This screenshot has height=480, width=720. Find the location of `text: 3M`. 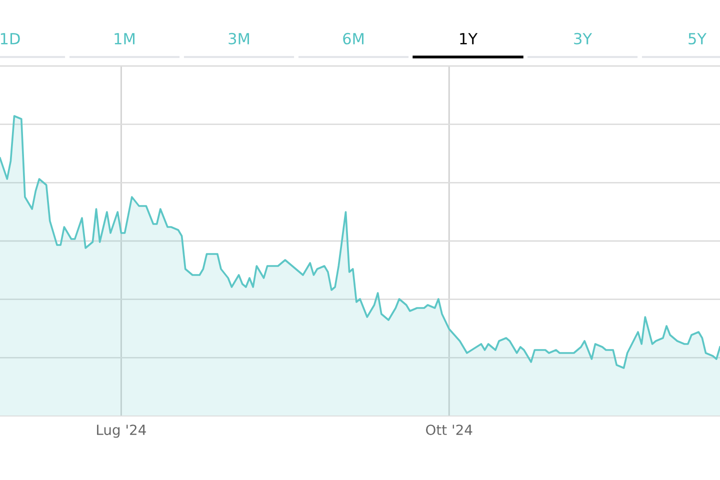

text: 3M is located at coordinates (238, 38).